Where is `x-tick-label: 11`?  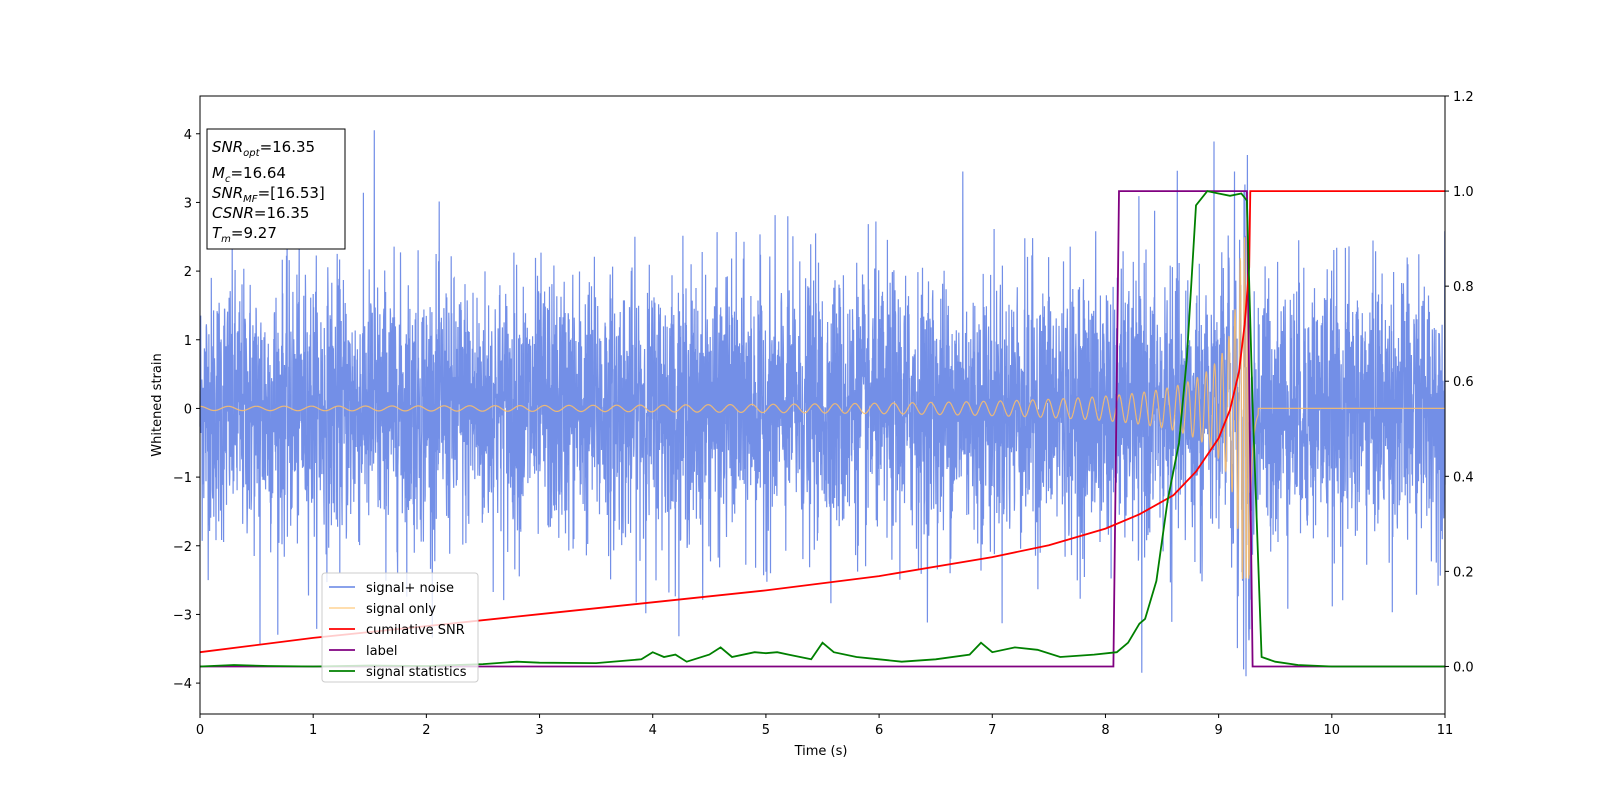
x-tick-label: 11 is located at coordinates (1445, 730).